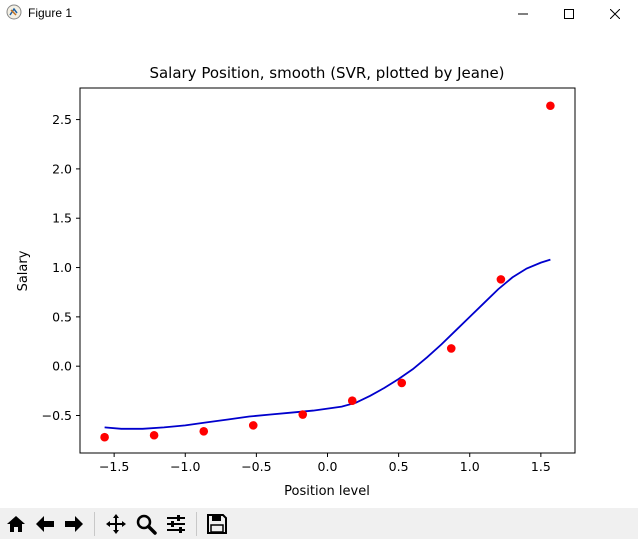 Image resolution: width=638 pixels, height=539 pixels. What do you see at coordinates (23, 270) in the screenshot?
I see `y-axis-label: Salary` at bounding box center [23, 270].